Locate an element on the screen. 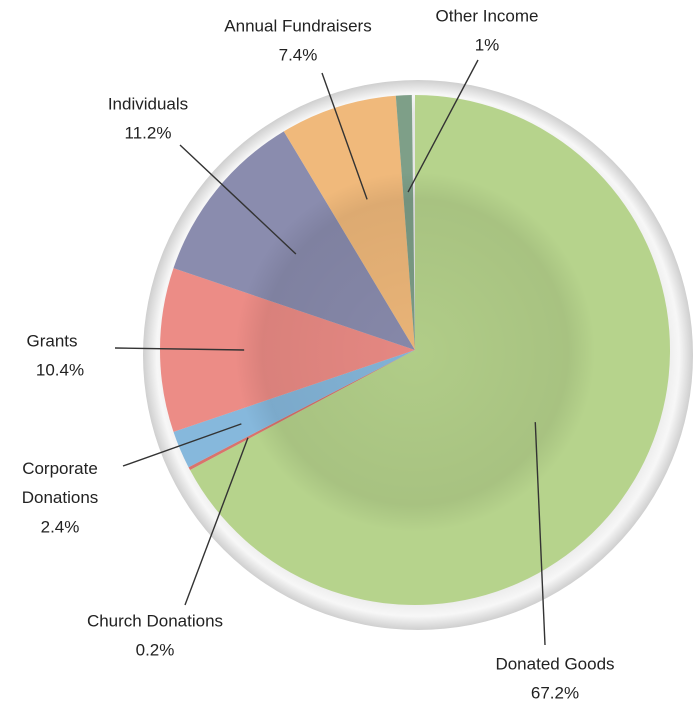 This screenshot has height=702, width=695. slice-label: Annual Fundraisers is located at coordinates (297, 25).